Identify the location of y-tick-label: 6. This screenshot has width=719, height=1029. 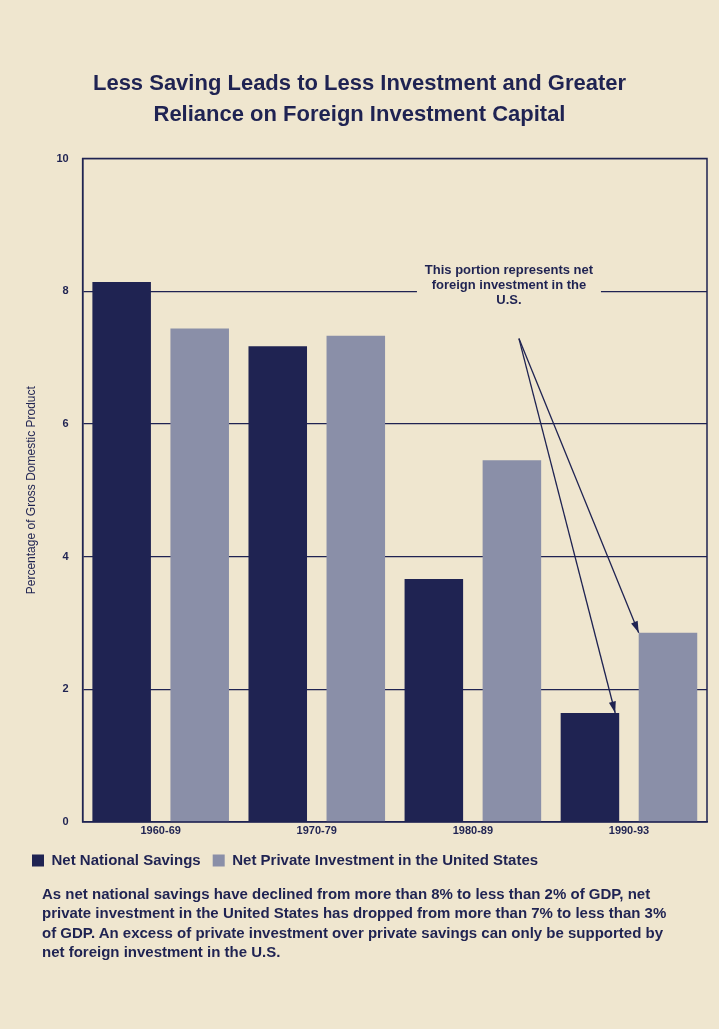
(65, 422).